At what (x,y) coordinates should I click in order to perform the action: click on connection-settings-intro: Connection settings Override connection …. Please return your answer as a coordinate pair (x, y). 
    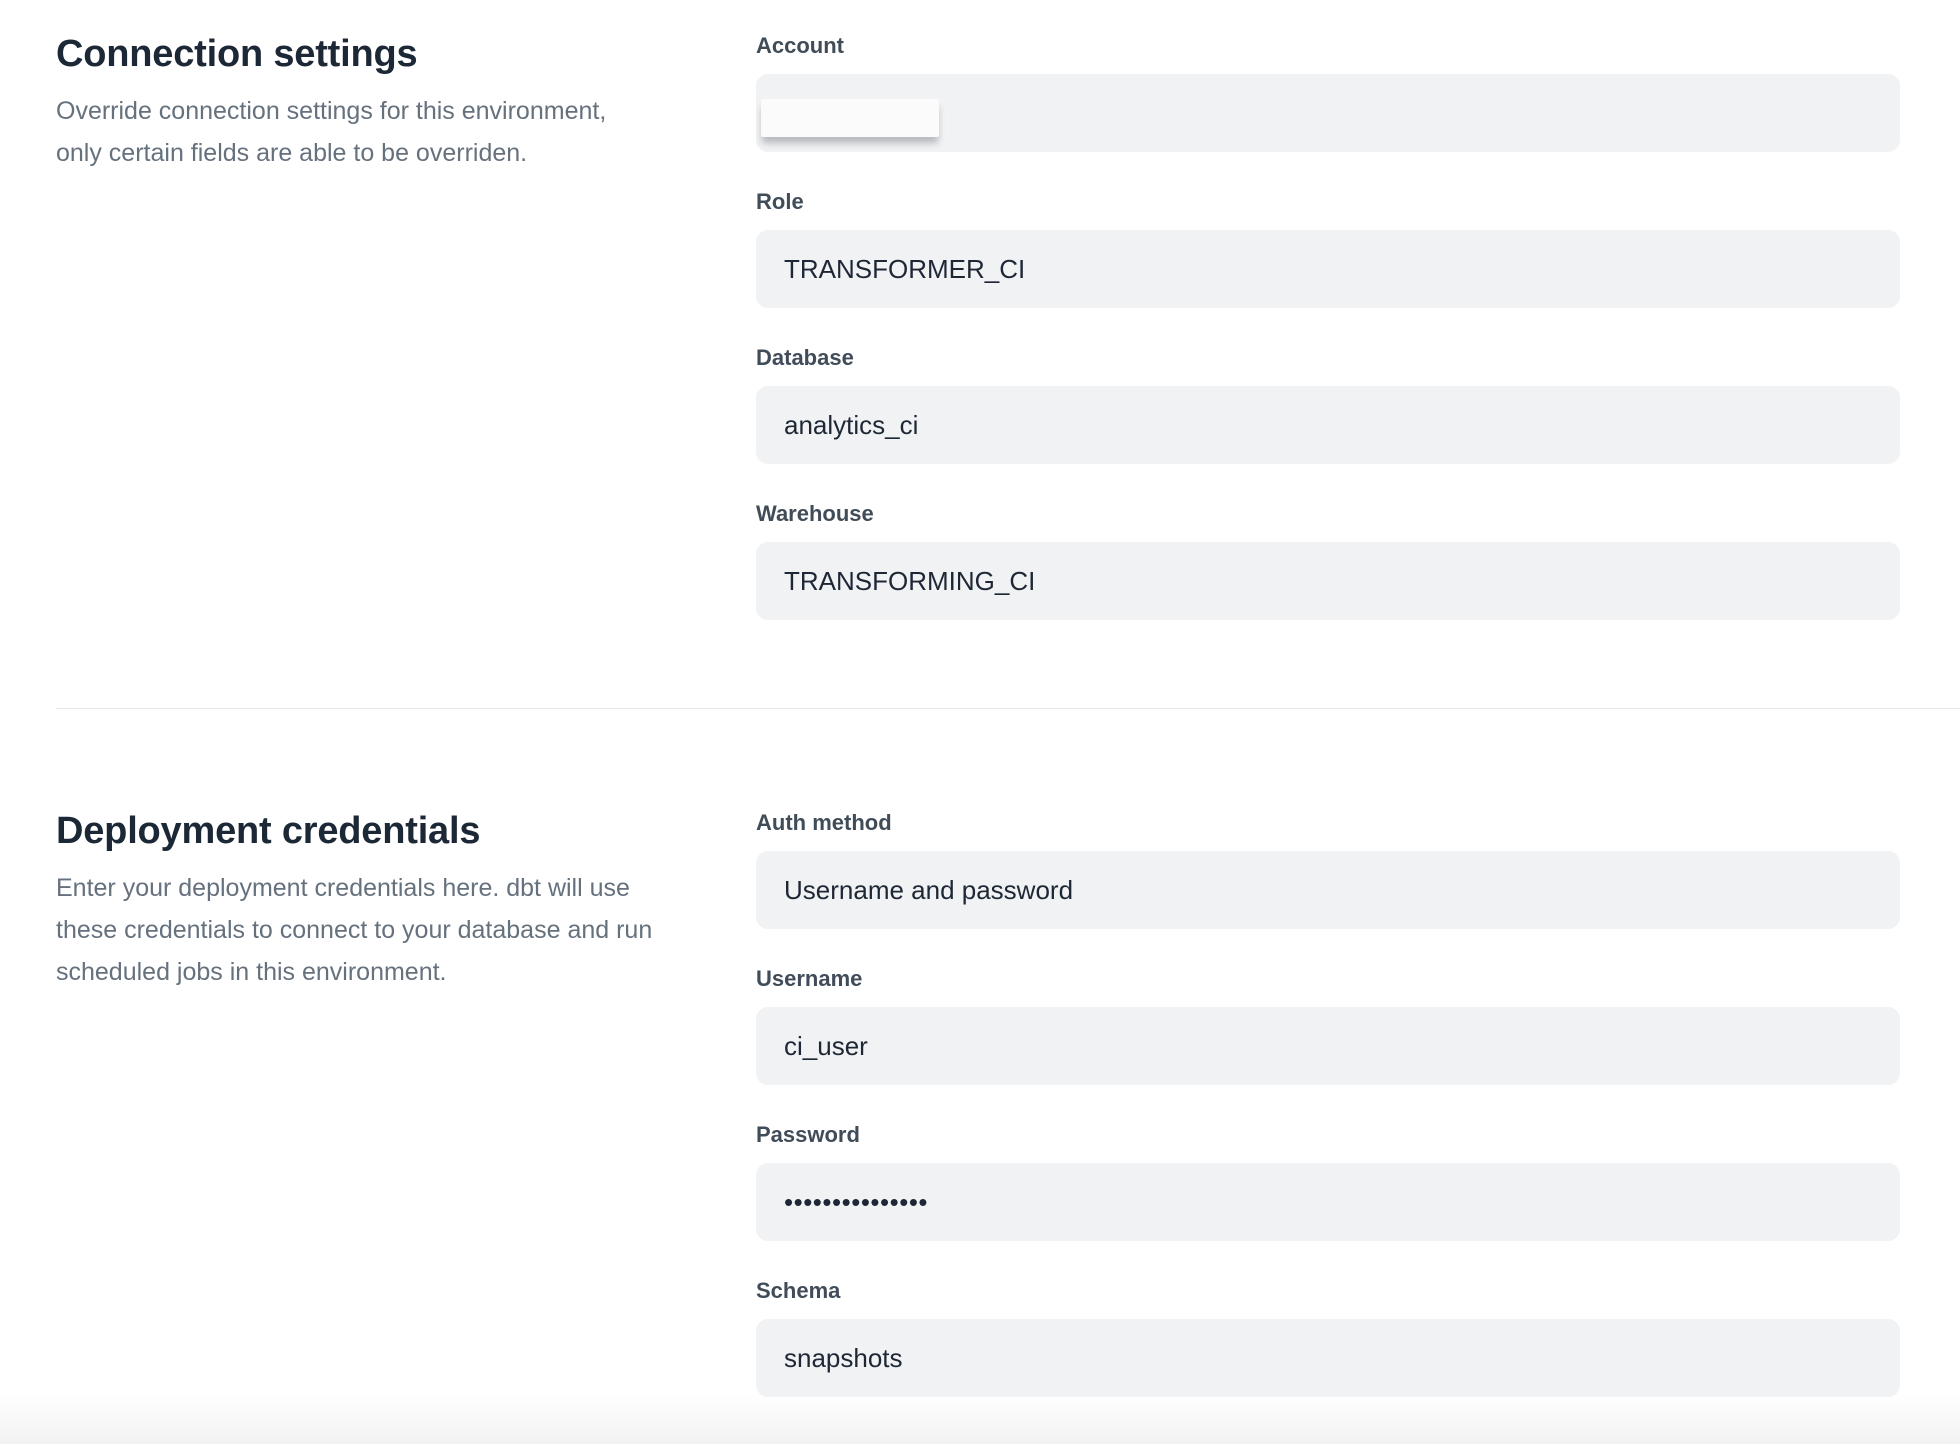
    Looking at the image, I should click on (376, 103).